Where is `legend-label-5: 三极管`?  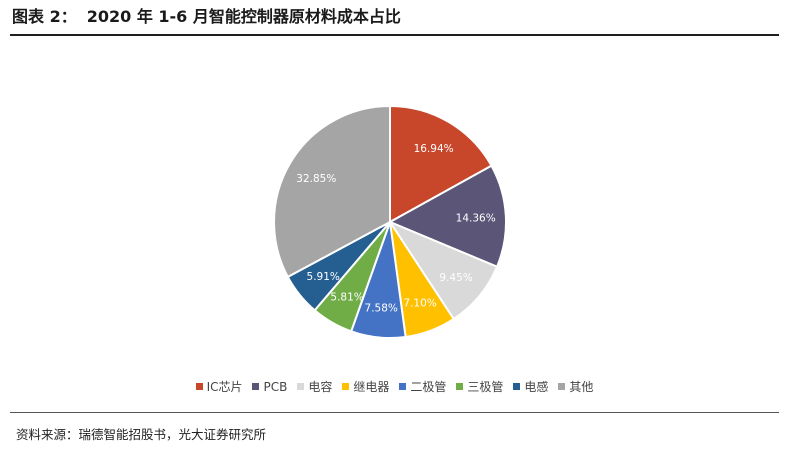 legend-label-5: 三极管 is located at coordinates (485, 387).